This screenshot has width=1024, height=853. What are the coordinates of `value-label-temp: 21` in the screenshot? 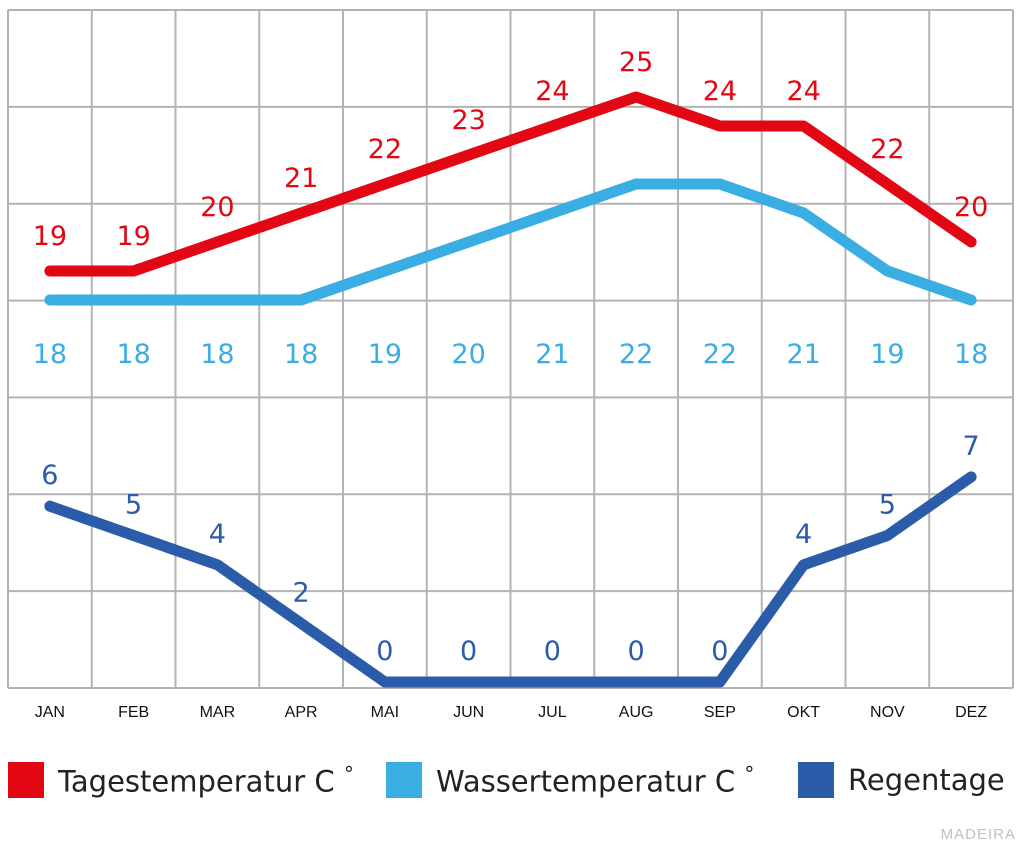 It's located at (301, 178).